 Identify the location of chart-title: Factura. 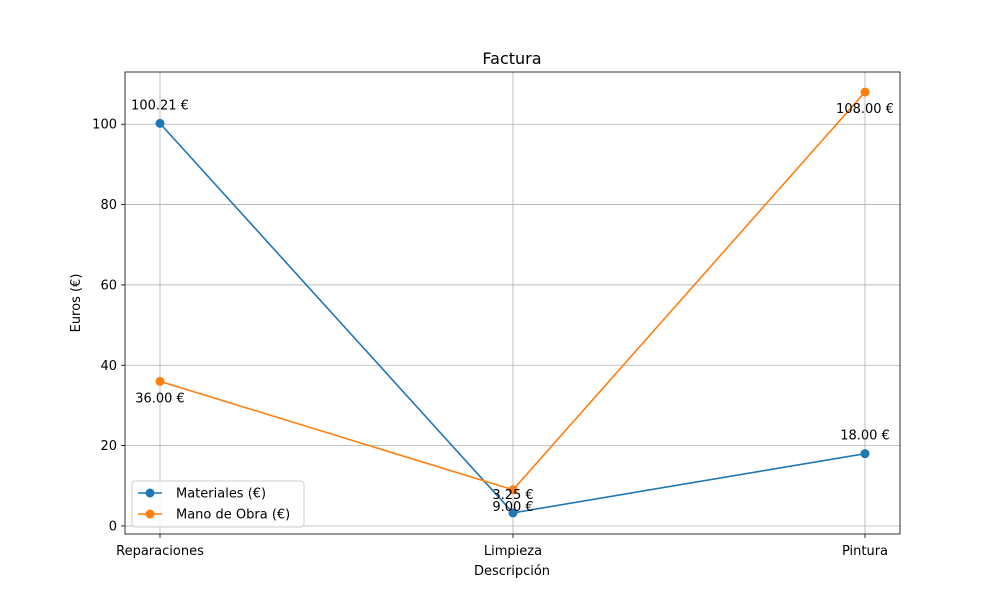
(511, 58).